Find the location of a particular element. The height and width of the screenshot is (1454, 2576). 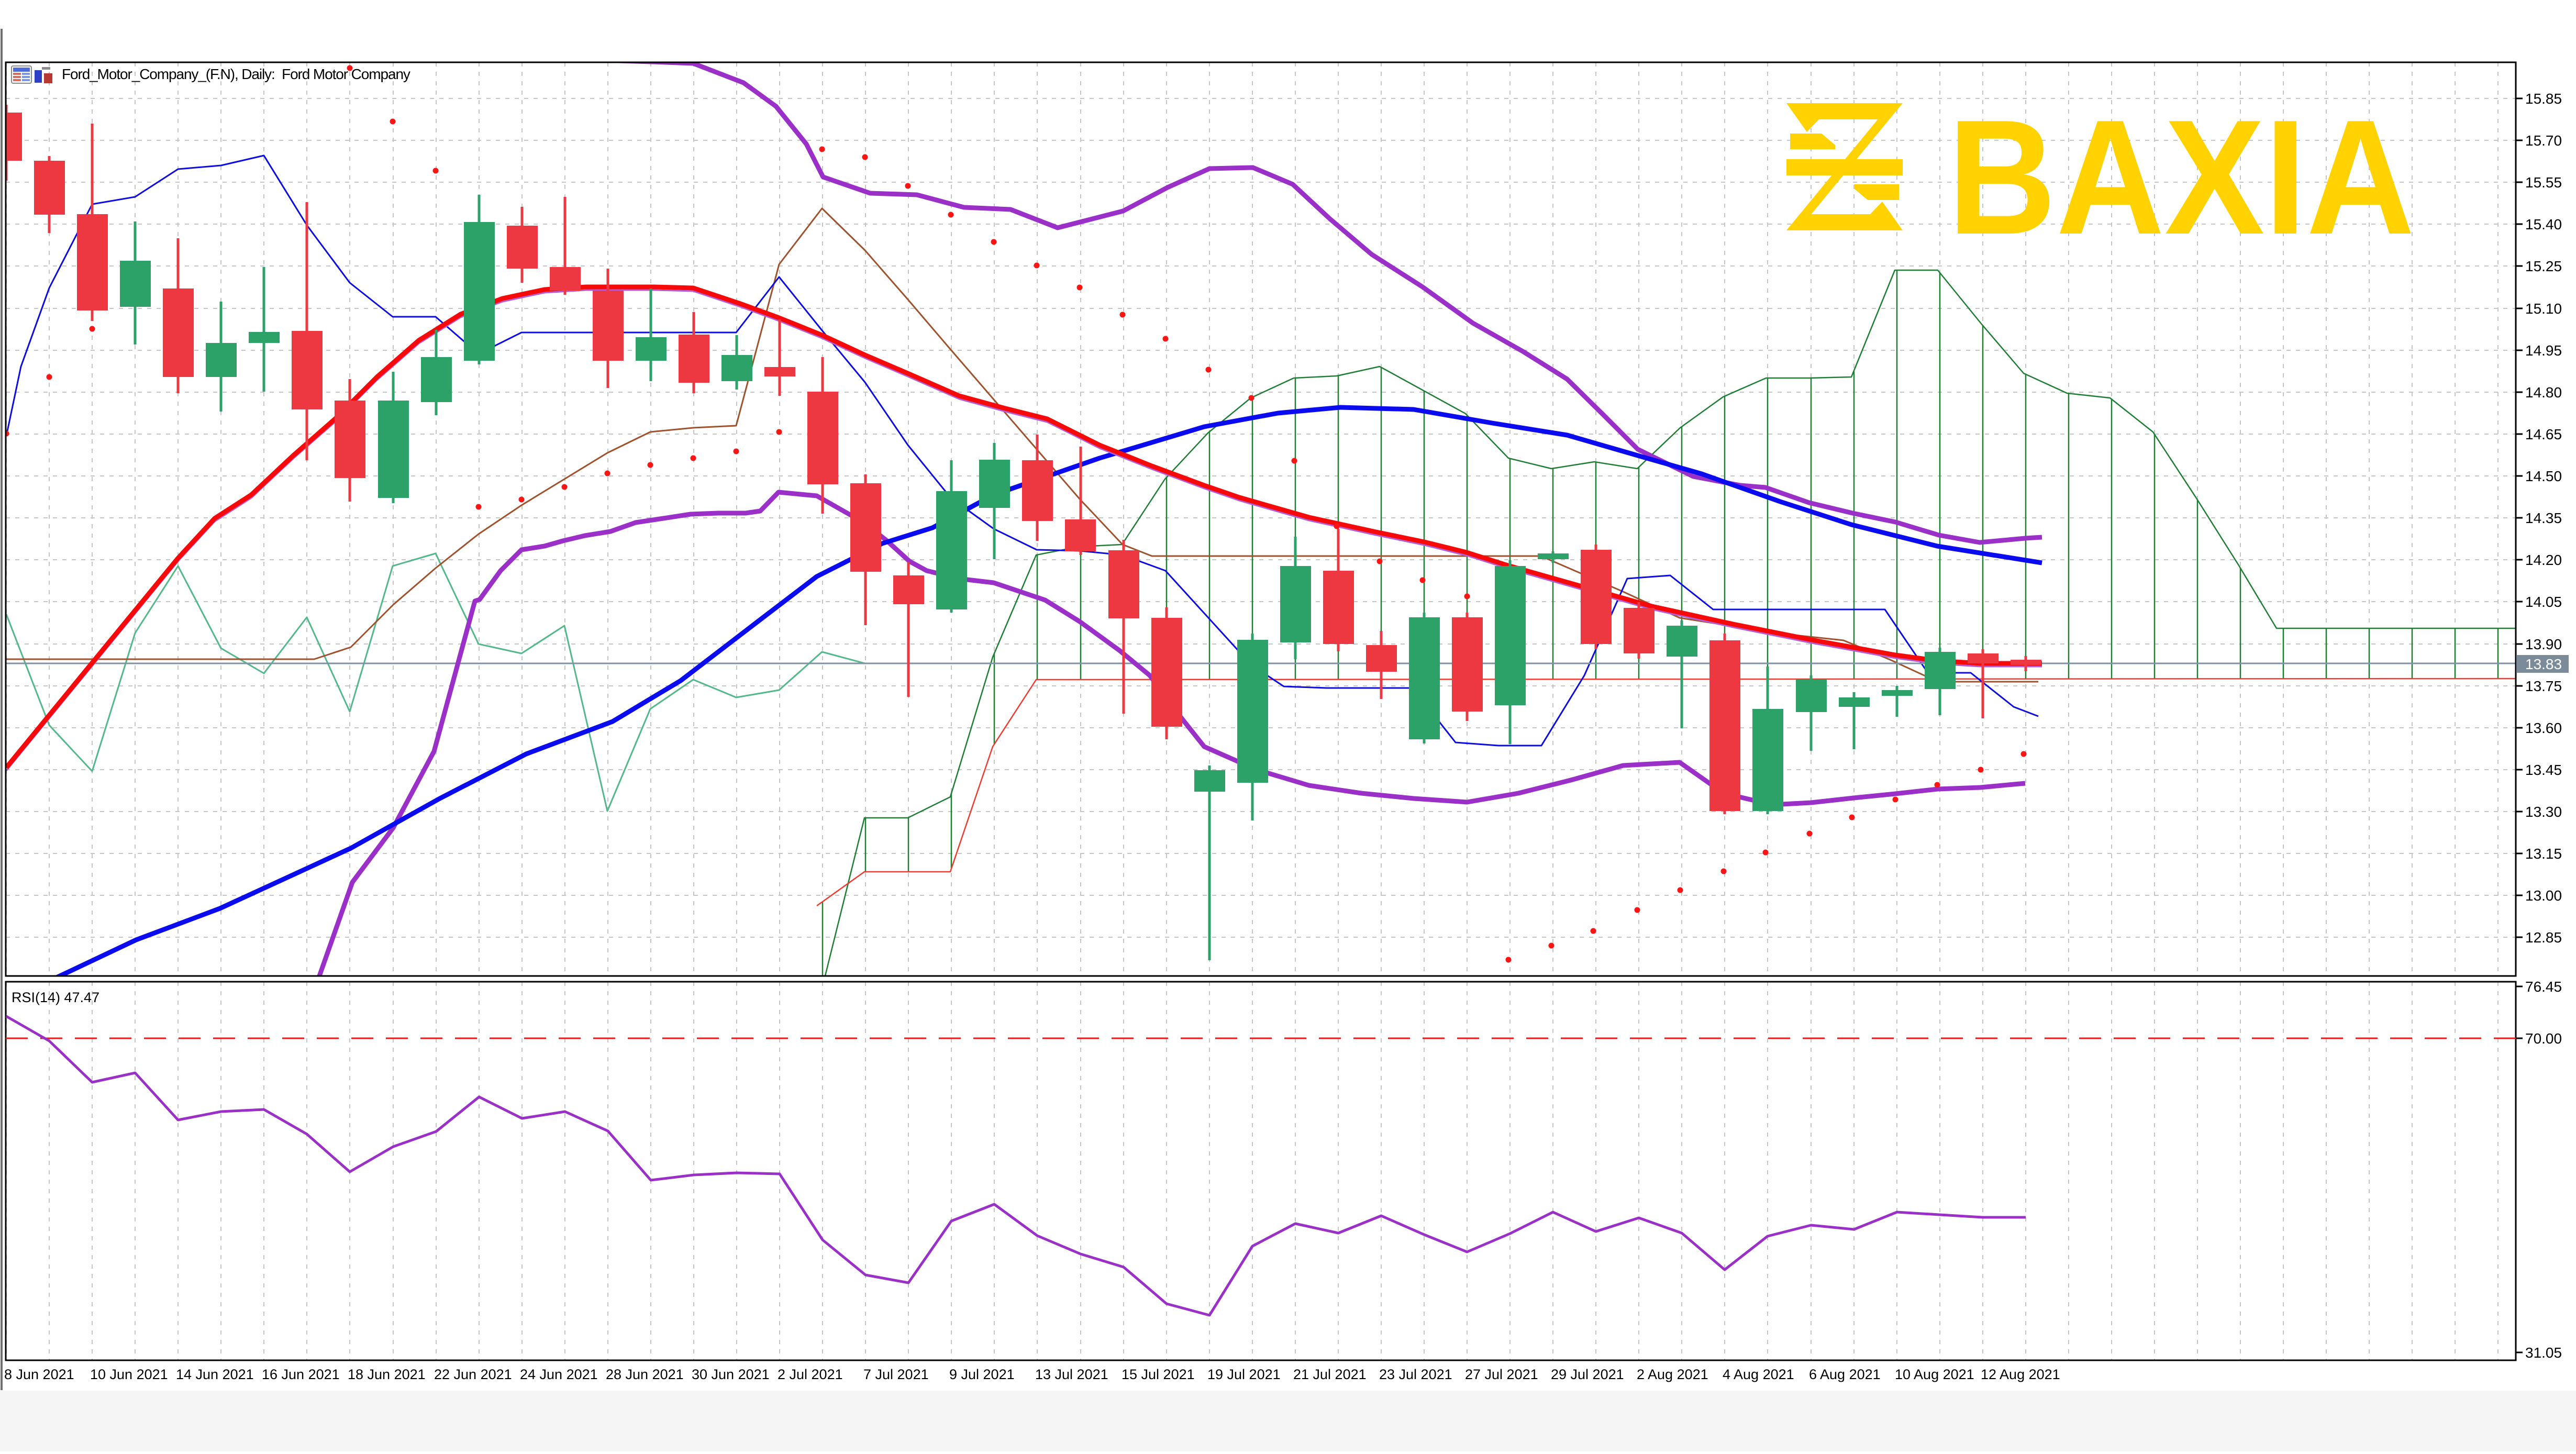

svg-text: 13 Jul 2021 is located at coordinates (1071, 1374).